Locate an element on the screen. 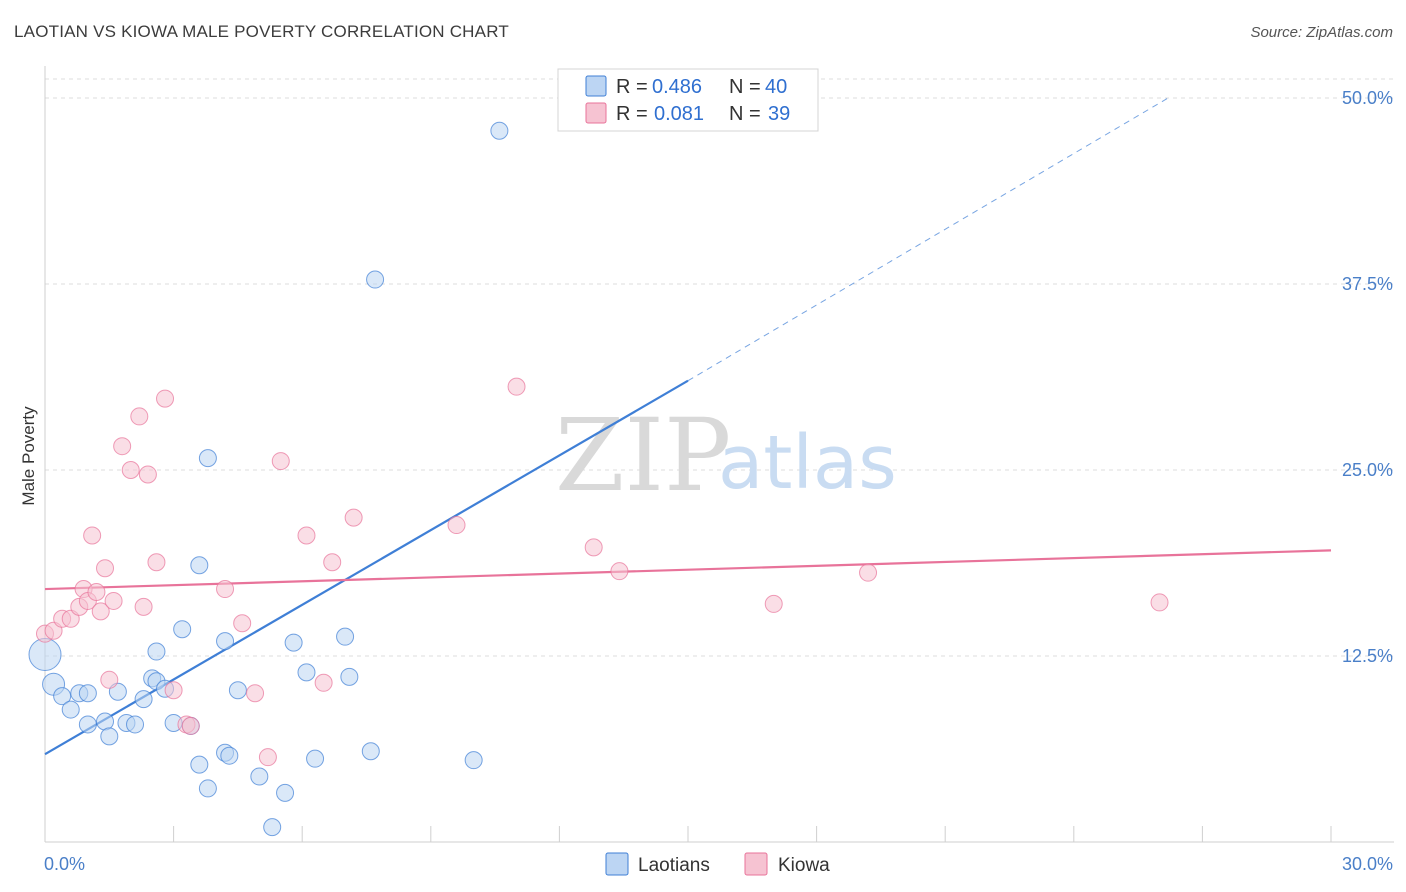 The image size is (1406, 892). bottom-legend-kiowa: Kiowa is located at coordinates (804, 865).